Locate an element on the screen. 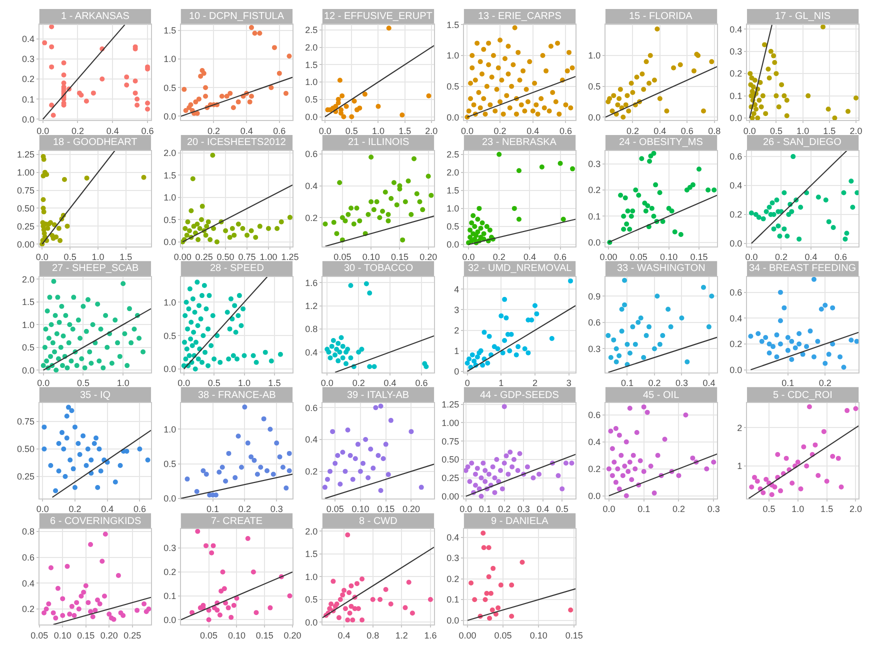 The image size is (874, 663). x-tick-label: 0.75 is located at coordinates (247, 257).